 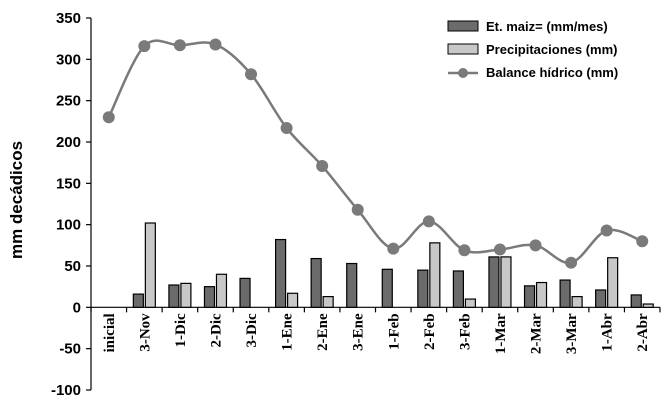 What do you see at coordinates (537, 333) in the screenshot?
I see `x-tick-label: 2-Mar` at bounding box center [537, 333].